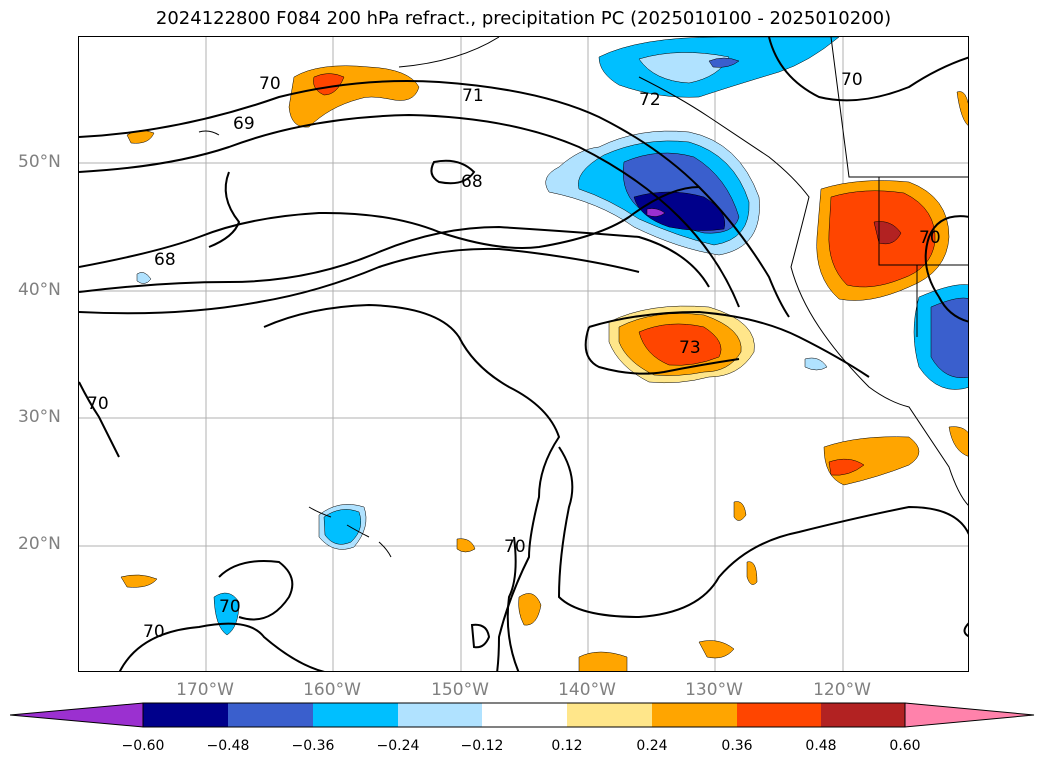 The height and width of the screenshot is (765, 1047). Describe the element at coordinates (313, 746) in the screenshot. I see `colorbar-tick: −0.36` at that location.